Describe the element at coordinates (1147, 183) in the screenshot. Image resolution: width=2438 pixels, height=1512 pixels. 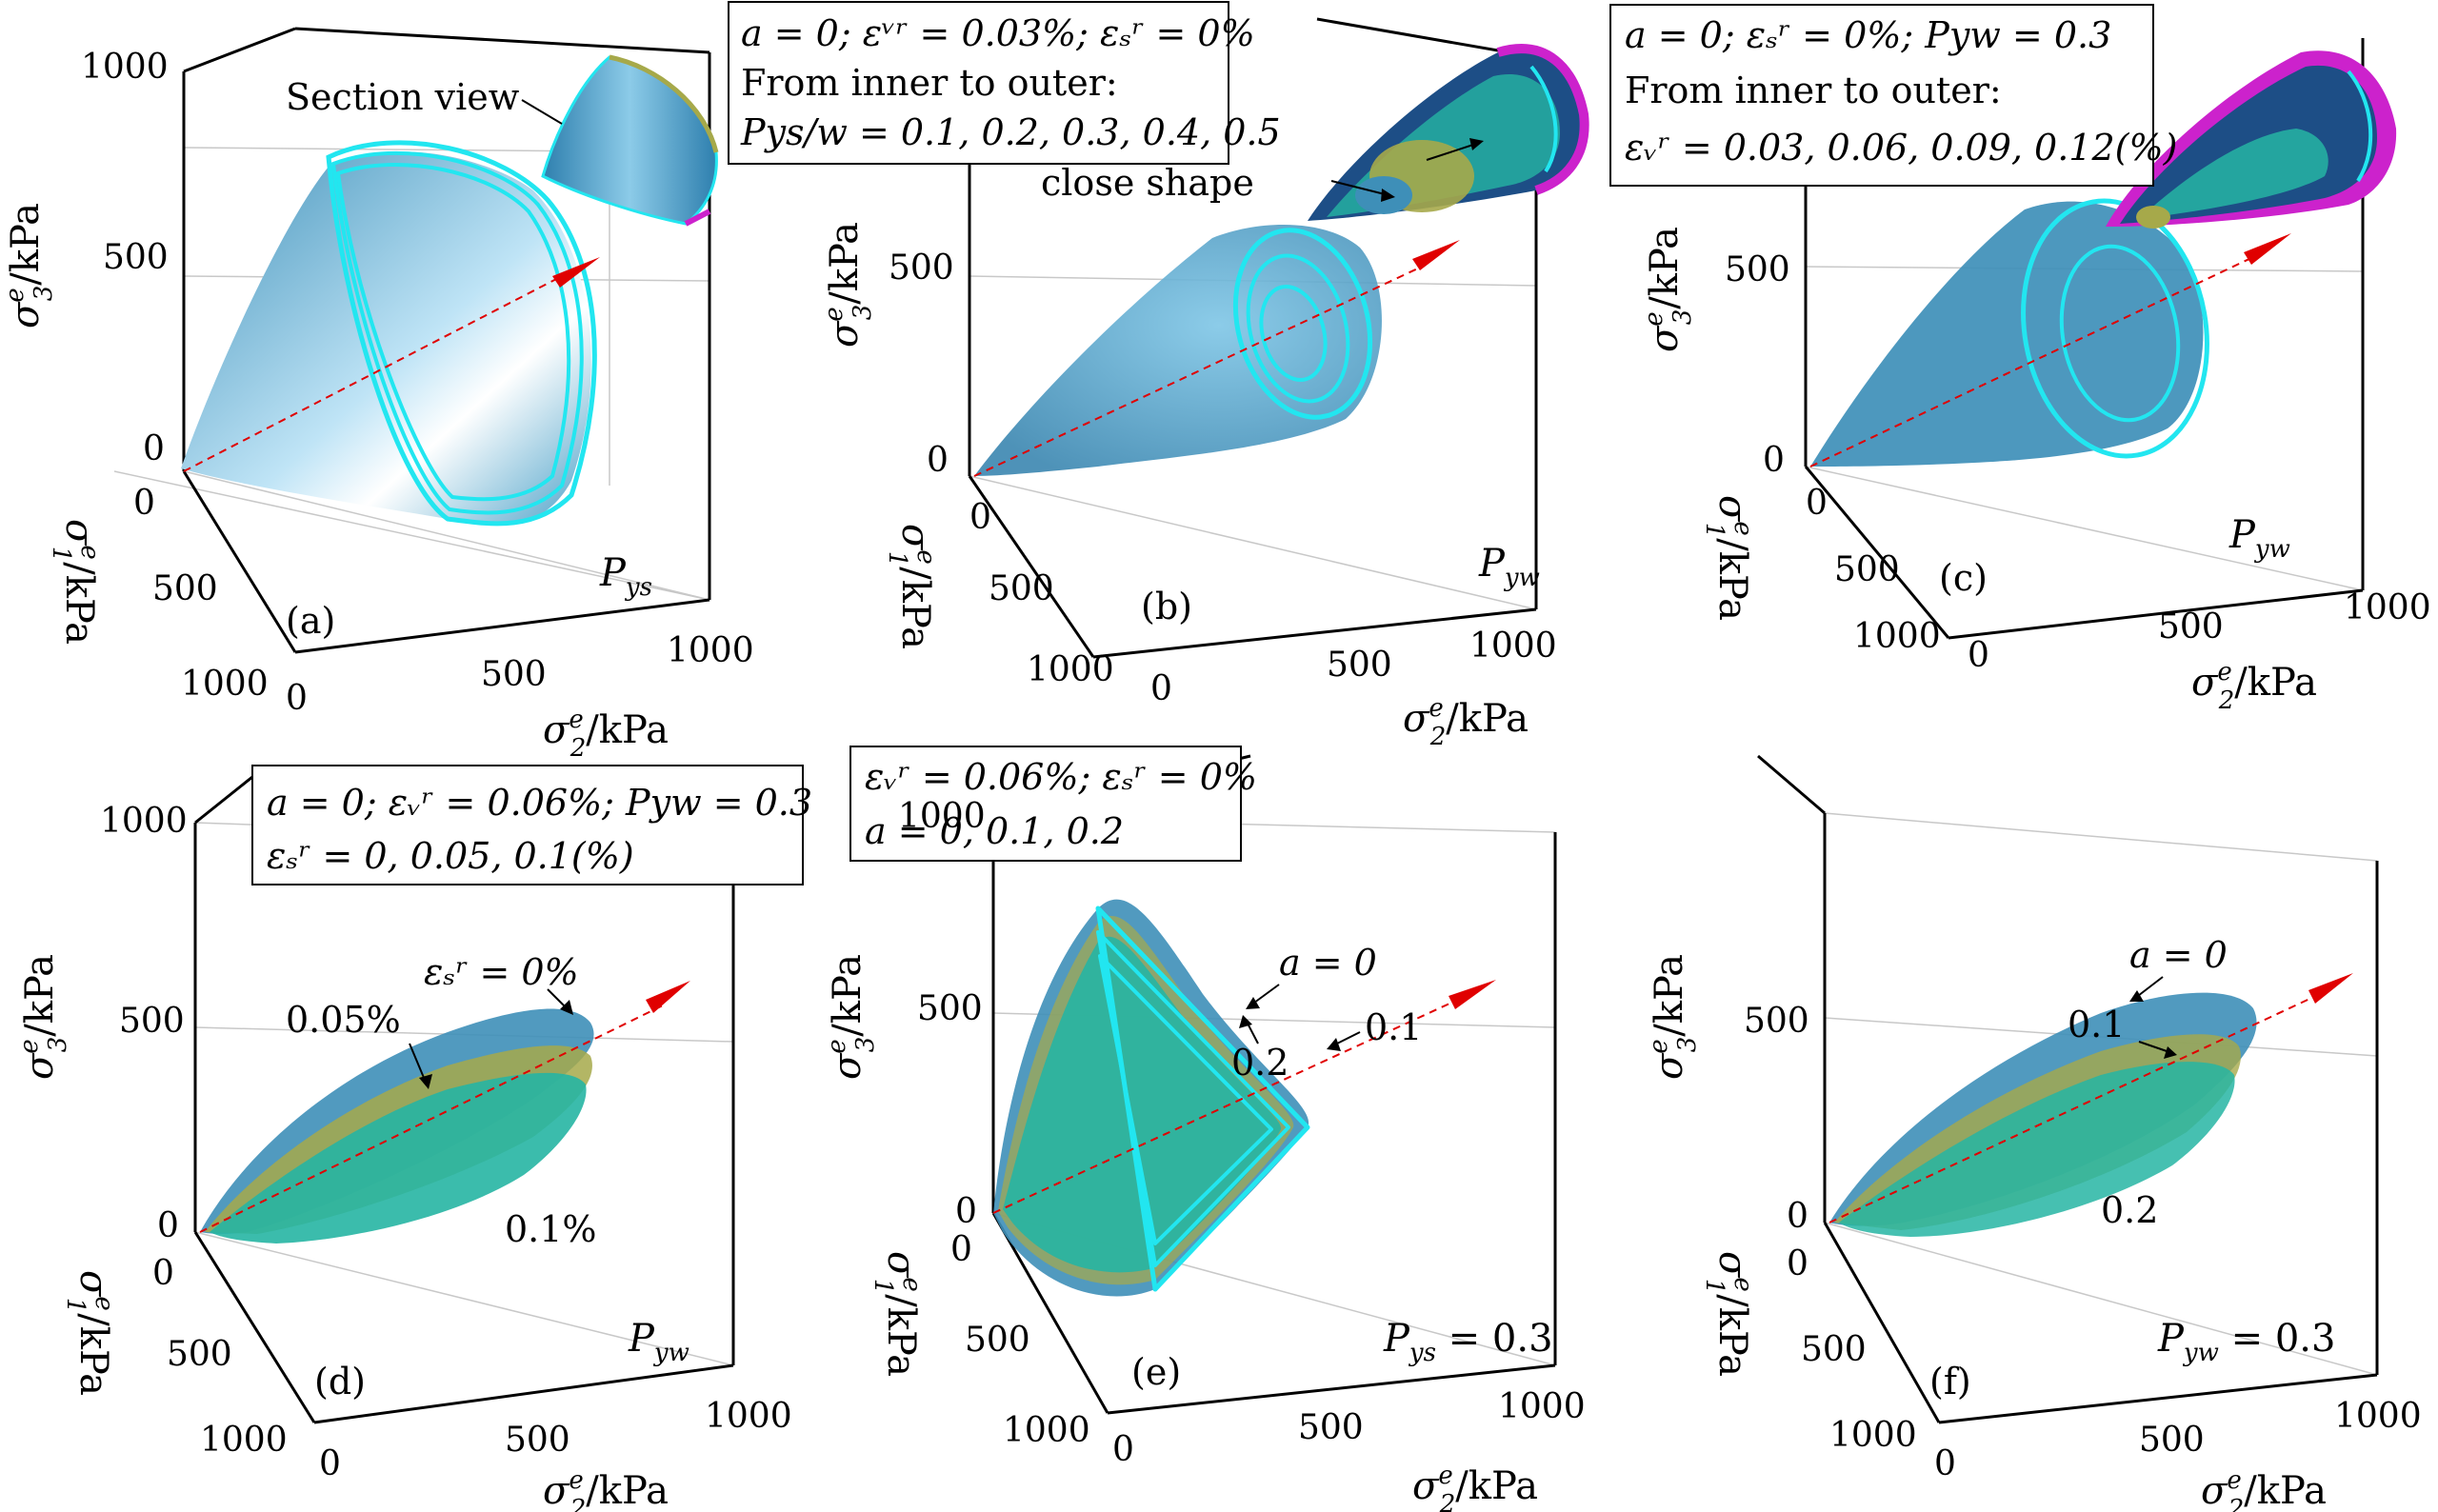
I see `close-shape-label: close shape` at that location.